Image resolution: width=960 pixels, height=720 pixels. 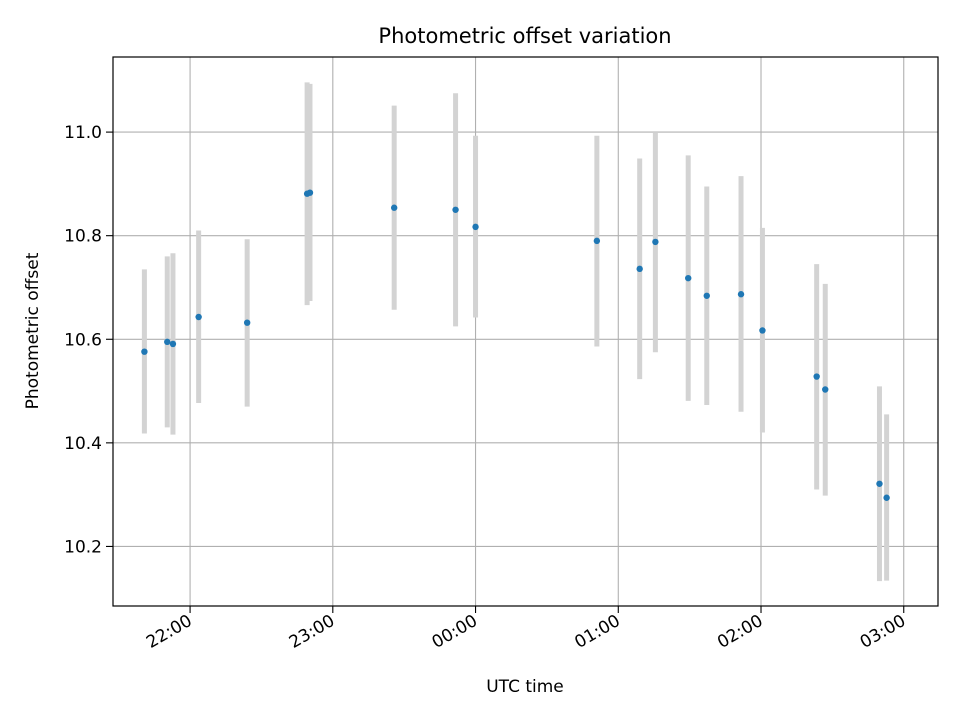 What do you see at coordinates (525, 687) in the screenshot?
I see `x-axis-title: UTC time` at bounding box center [525, 687].